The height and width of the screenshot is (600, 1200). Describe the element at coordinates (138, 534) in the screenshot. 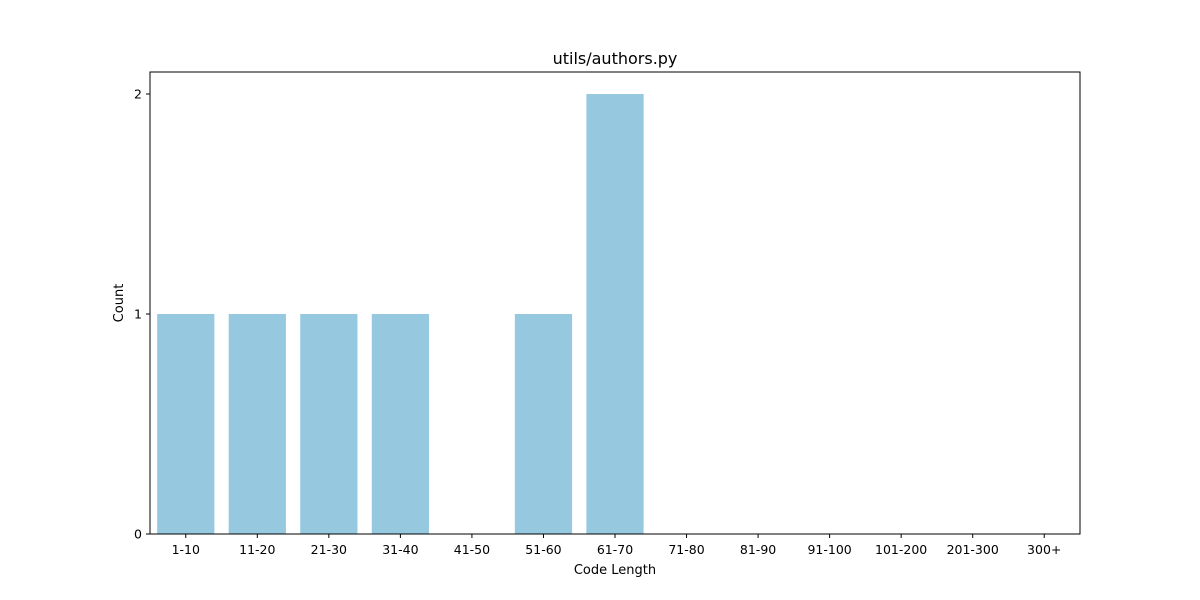

I see `y-tick-label: 0` at that location.